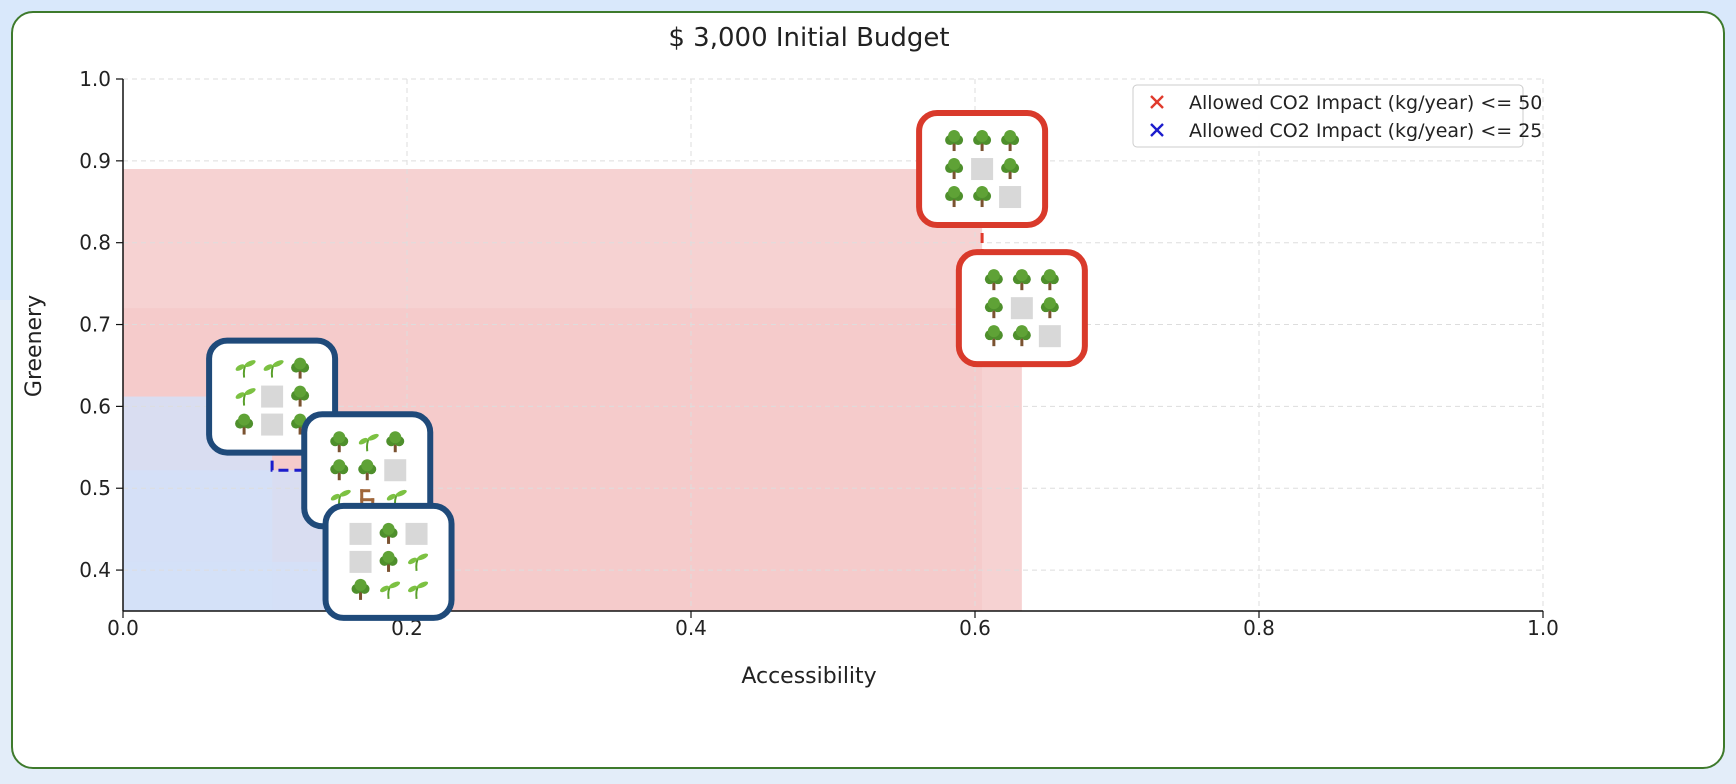 The width and height of the screenshot is (1736, 784). Describe the element at coordinates (1365, 131) in the screenshot. I see `legend-label: Allowed CO2 Impact (kg/year) <= 25` at that location.